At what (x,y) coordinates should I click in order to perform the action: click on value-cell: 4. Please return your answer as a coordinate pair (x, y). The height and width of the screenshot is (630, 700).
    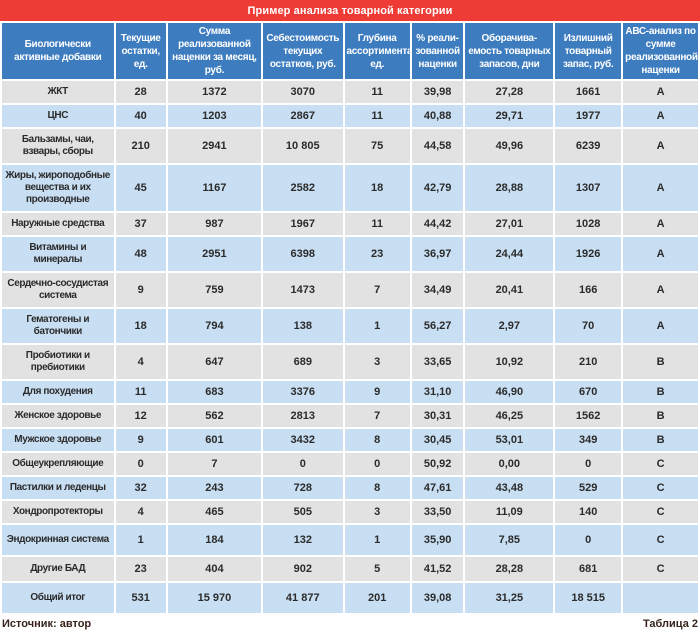
    Looking at the image, I should click on (140, 512).